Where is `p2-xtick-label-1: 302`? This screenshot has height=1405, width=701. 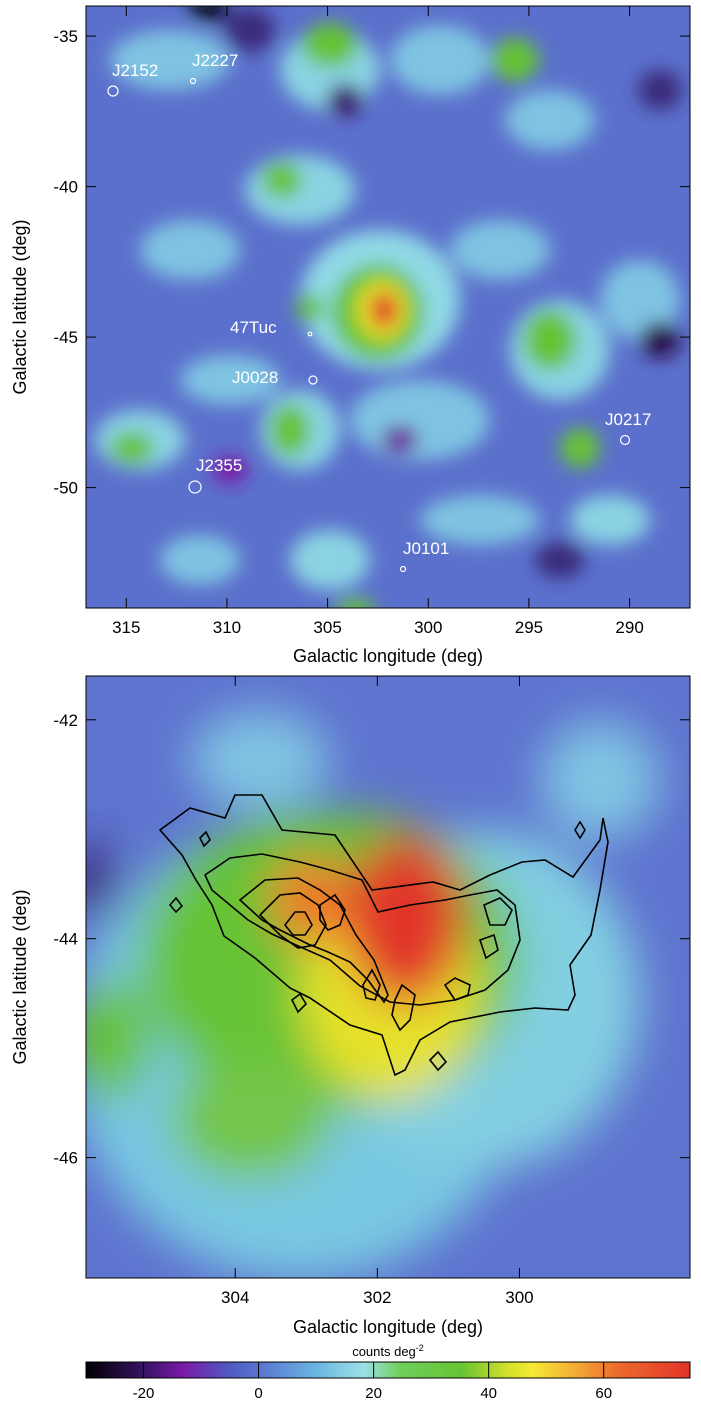
p2-xtick-label-1: 302 is located at coordinates (377, 1297).